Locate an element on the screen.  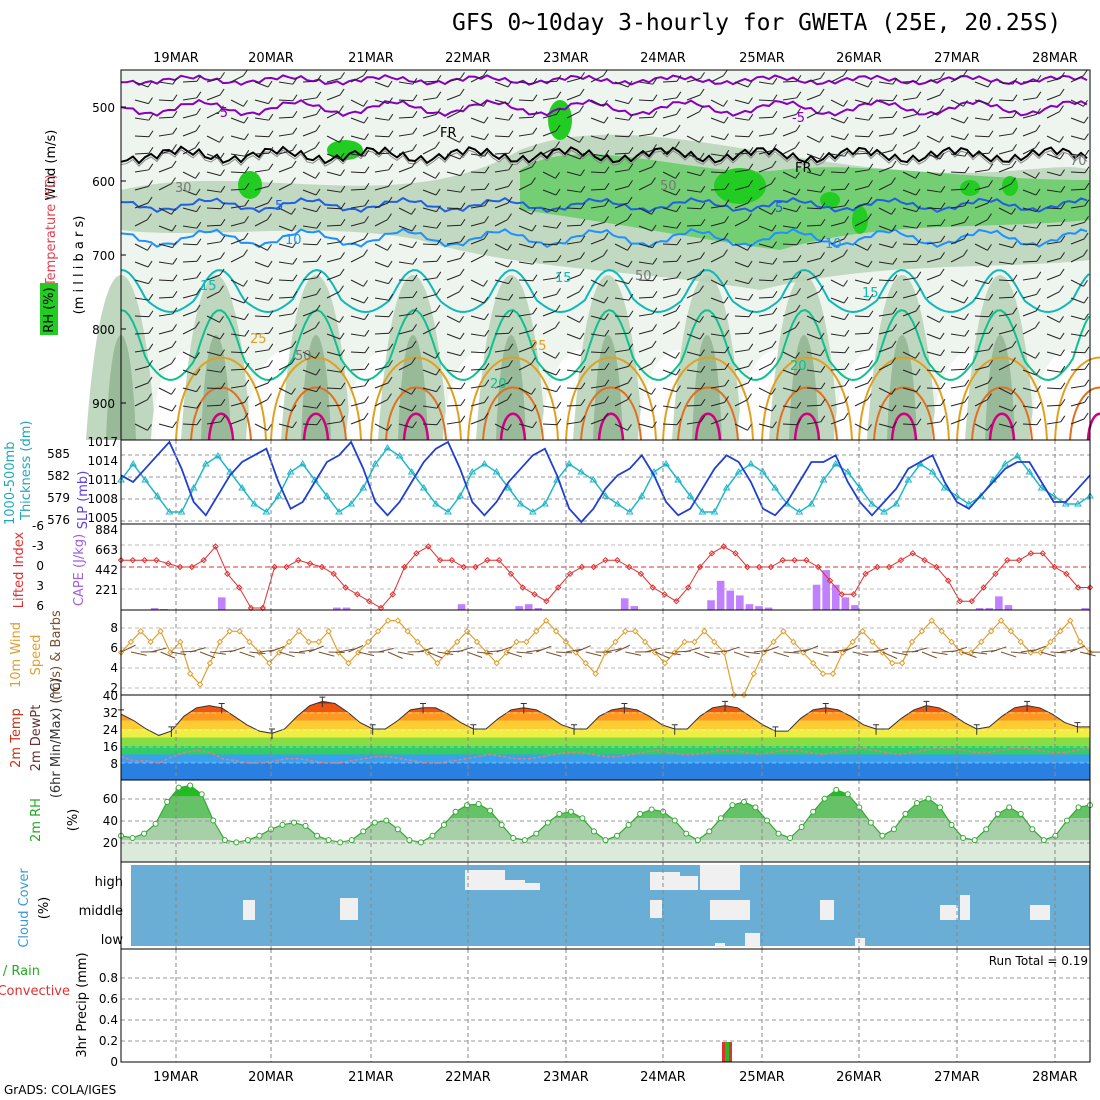
contour-label: 15 is located at coordinates (563, 278).